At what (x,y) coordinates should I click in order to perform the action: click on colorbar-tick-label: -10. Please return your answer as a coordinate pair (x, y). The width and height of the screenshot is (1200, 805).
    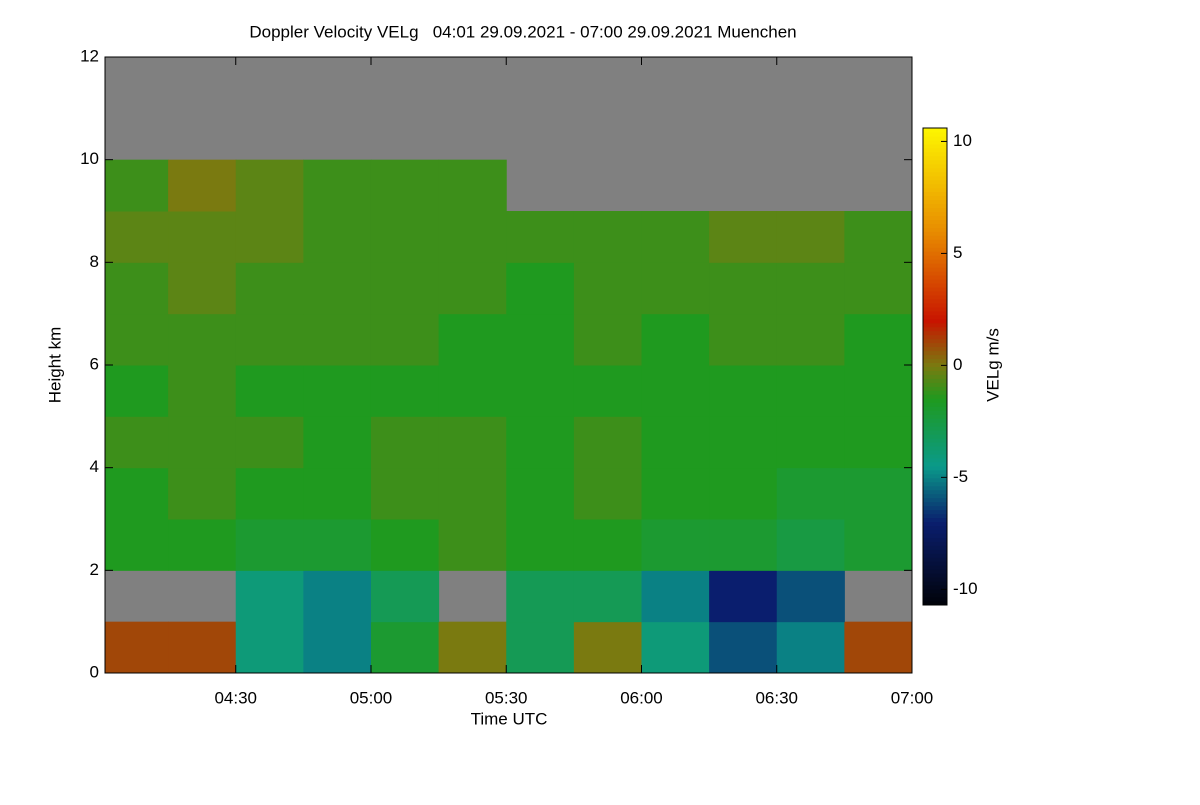
    Looking at the image, I should click on (965, 588).